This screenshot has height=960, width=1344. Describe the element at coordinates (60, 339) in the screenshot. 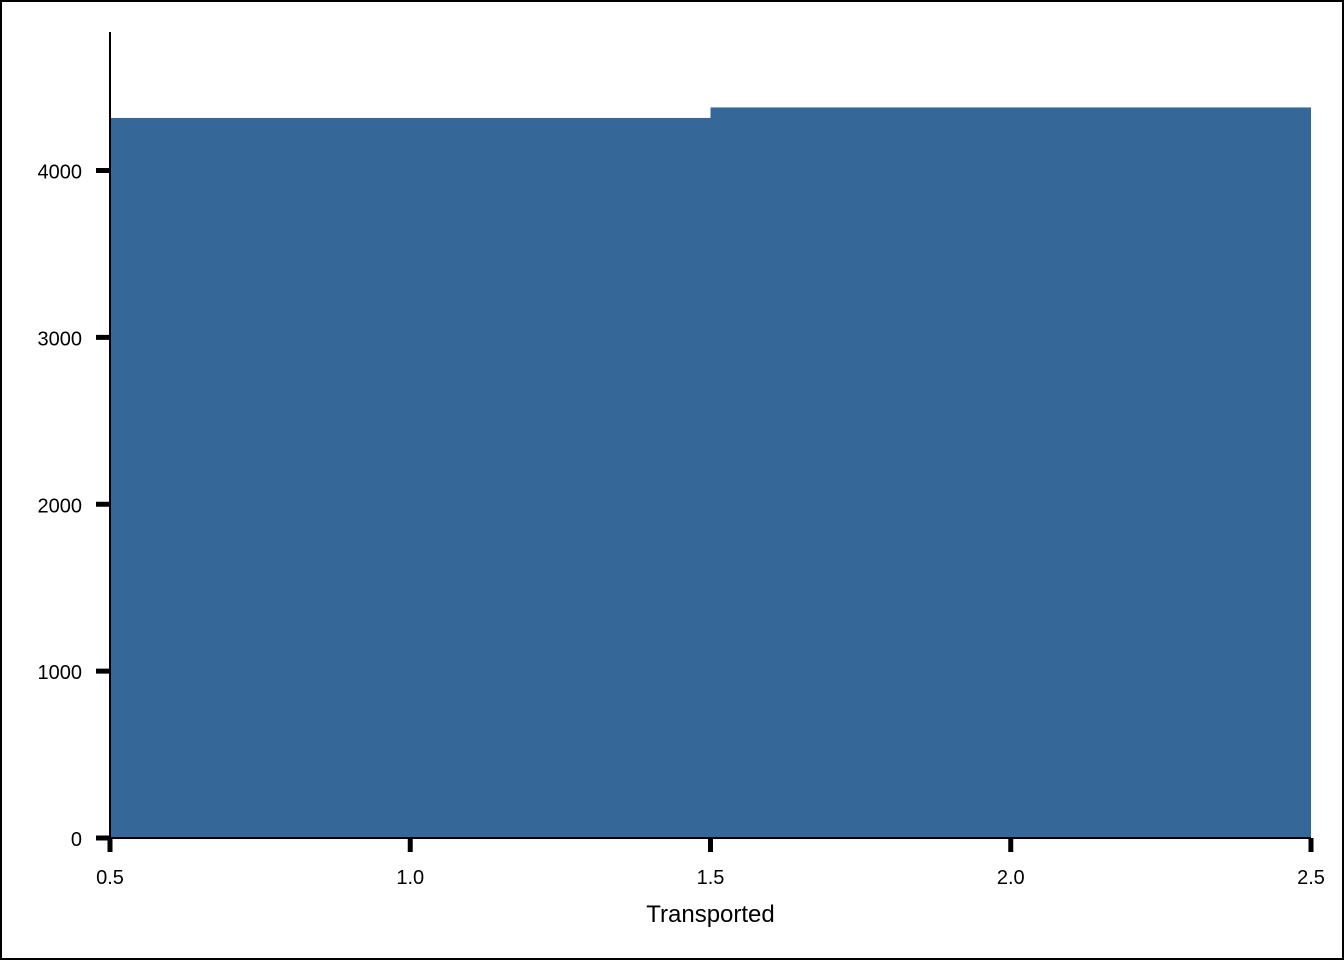

I see `y-tick-label: 3000` at that location.